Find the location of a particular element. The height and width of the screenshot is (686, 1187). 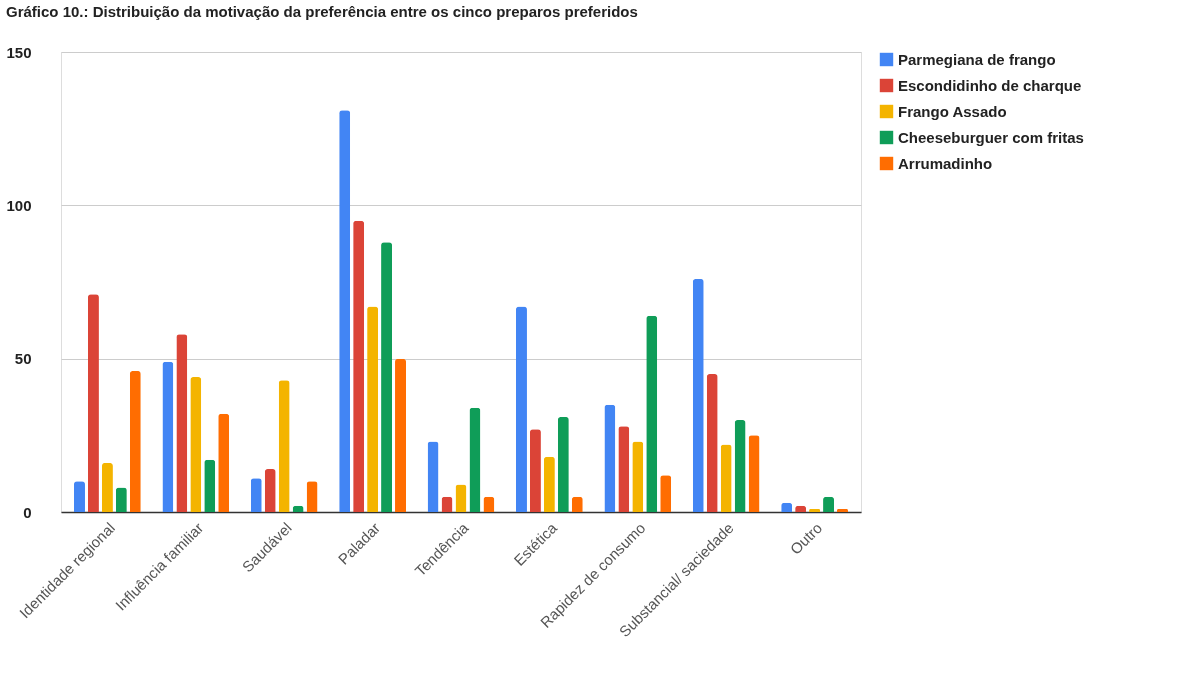

y-tick-label: 0 is located at coordinates (27, 512).